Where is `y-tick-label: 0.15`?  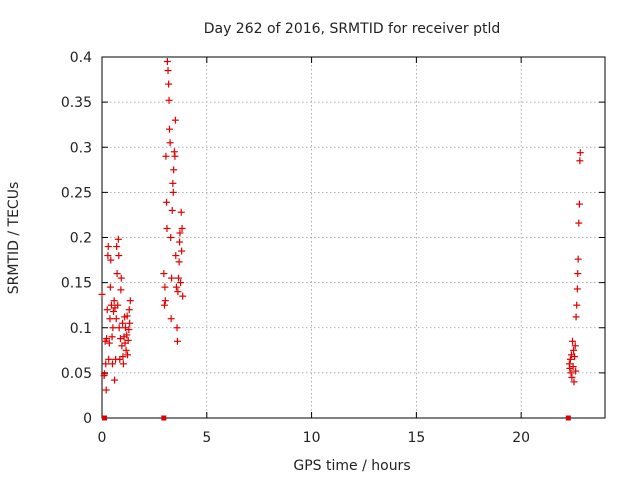
y-tick-label: 0.15 is located at coordinates (76, 284).